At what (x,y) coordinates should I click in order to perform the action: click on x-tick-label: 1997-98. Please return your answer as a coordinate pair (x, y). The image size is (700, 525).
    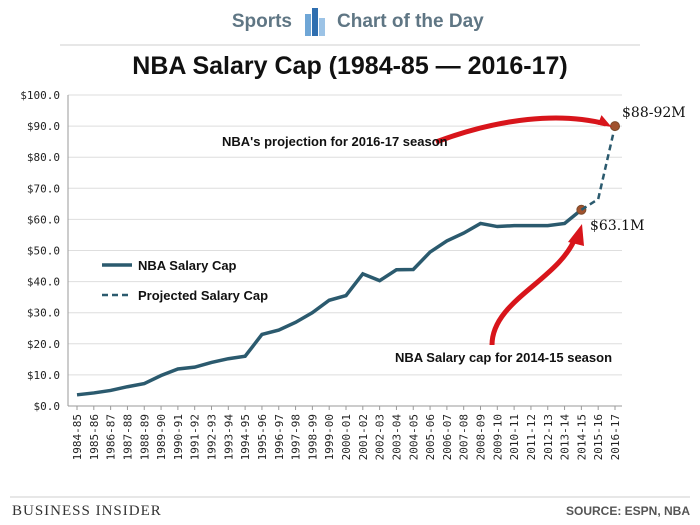
    Looking at the image, I should click on (296, 437).